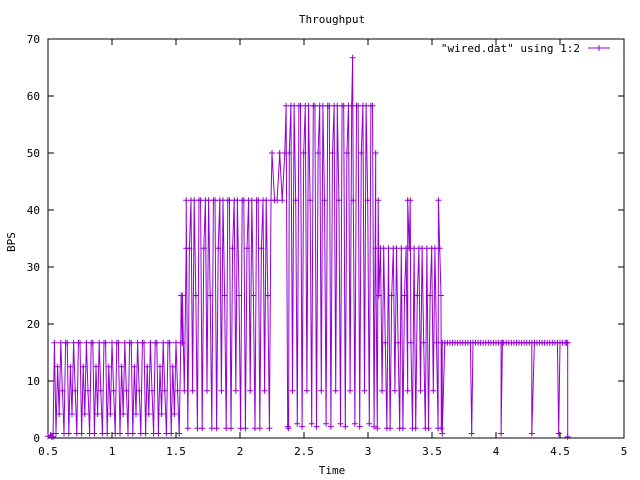  Describe the element at coordinates (36, 438) in the screenshot. I see `y-tick-label: 0` at that location.